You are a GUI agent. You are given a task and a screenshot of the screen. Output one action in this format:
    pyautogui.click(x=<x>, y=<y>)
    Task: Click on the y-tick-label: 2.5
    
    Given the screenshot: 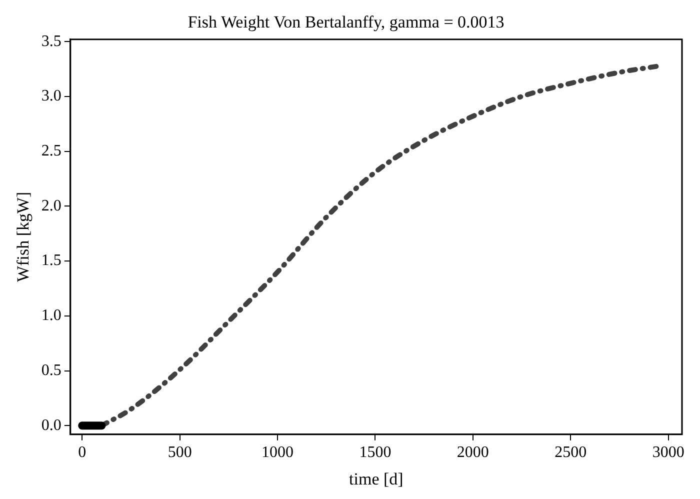 What is the action you would take?
    pyautogui.click(x=51, y=151)
    